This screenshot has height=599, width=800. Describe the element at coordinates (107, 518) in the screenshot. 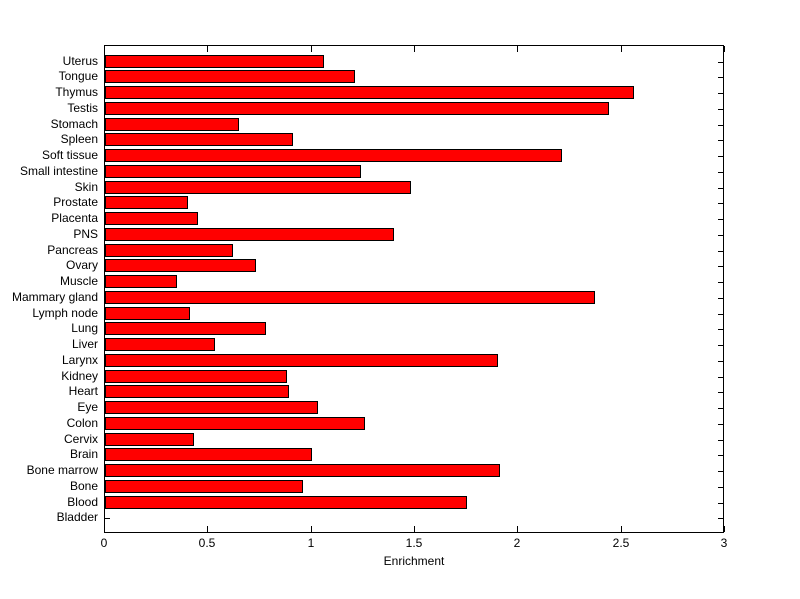

I see `y-axis-tick` at that location.